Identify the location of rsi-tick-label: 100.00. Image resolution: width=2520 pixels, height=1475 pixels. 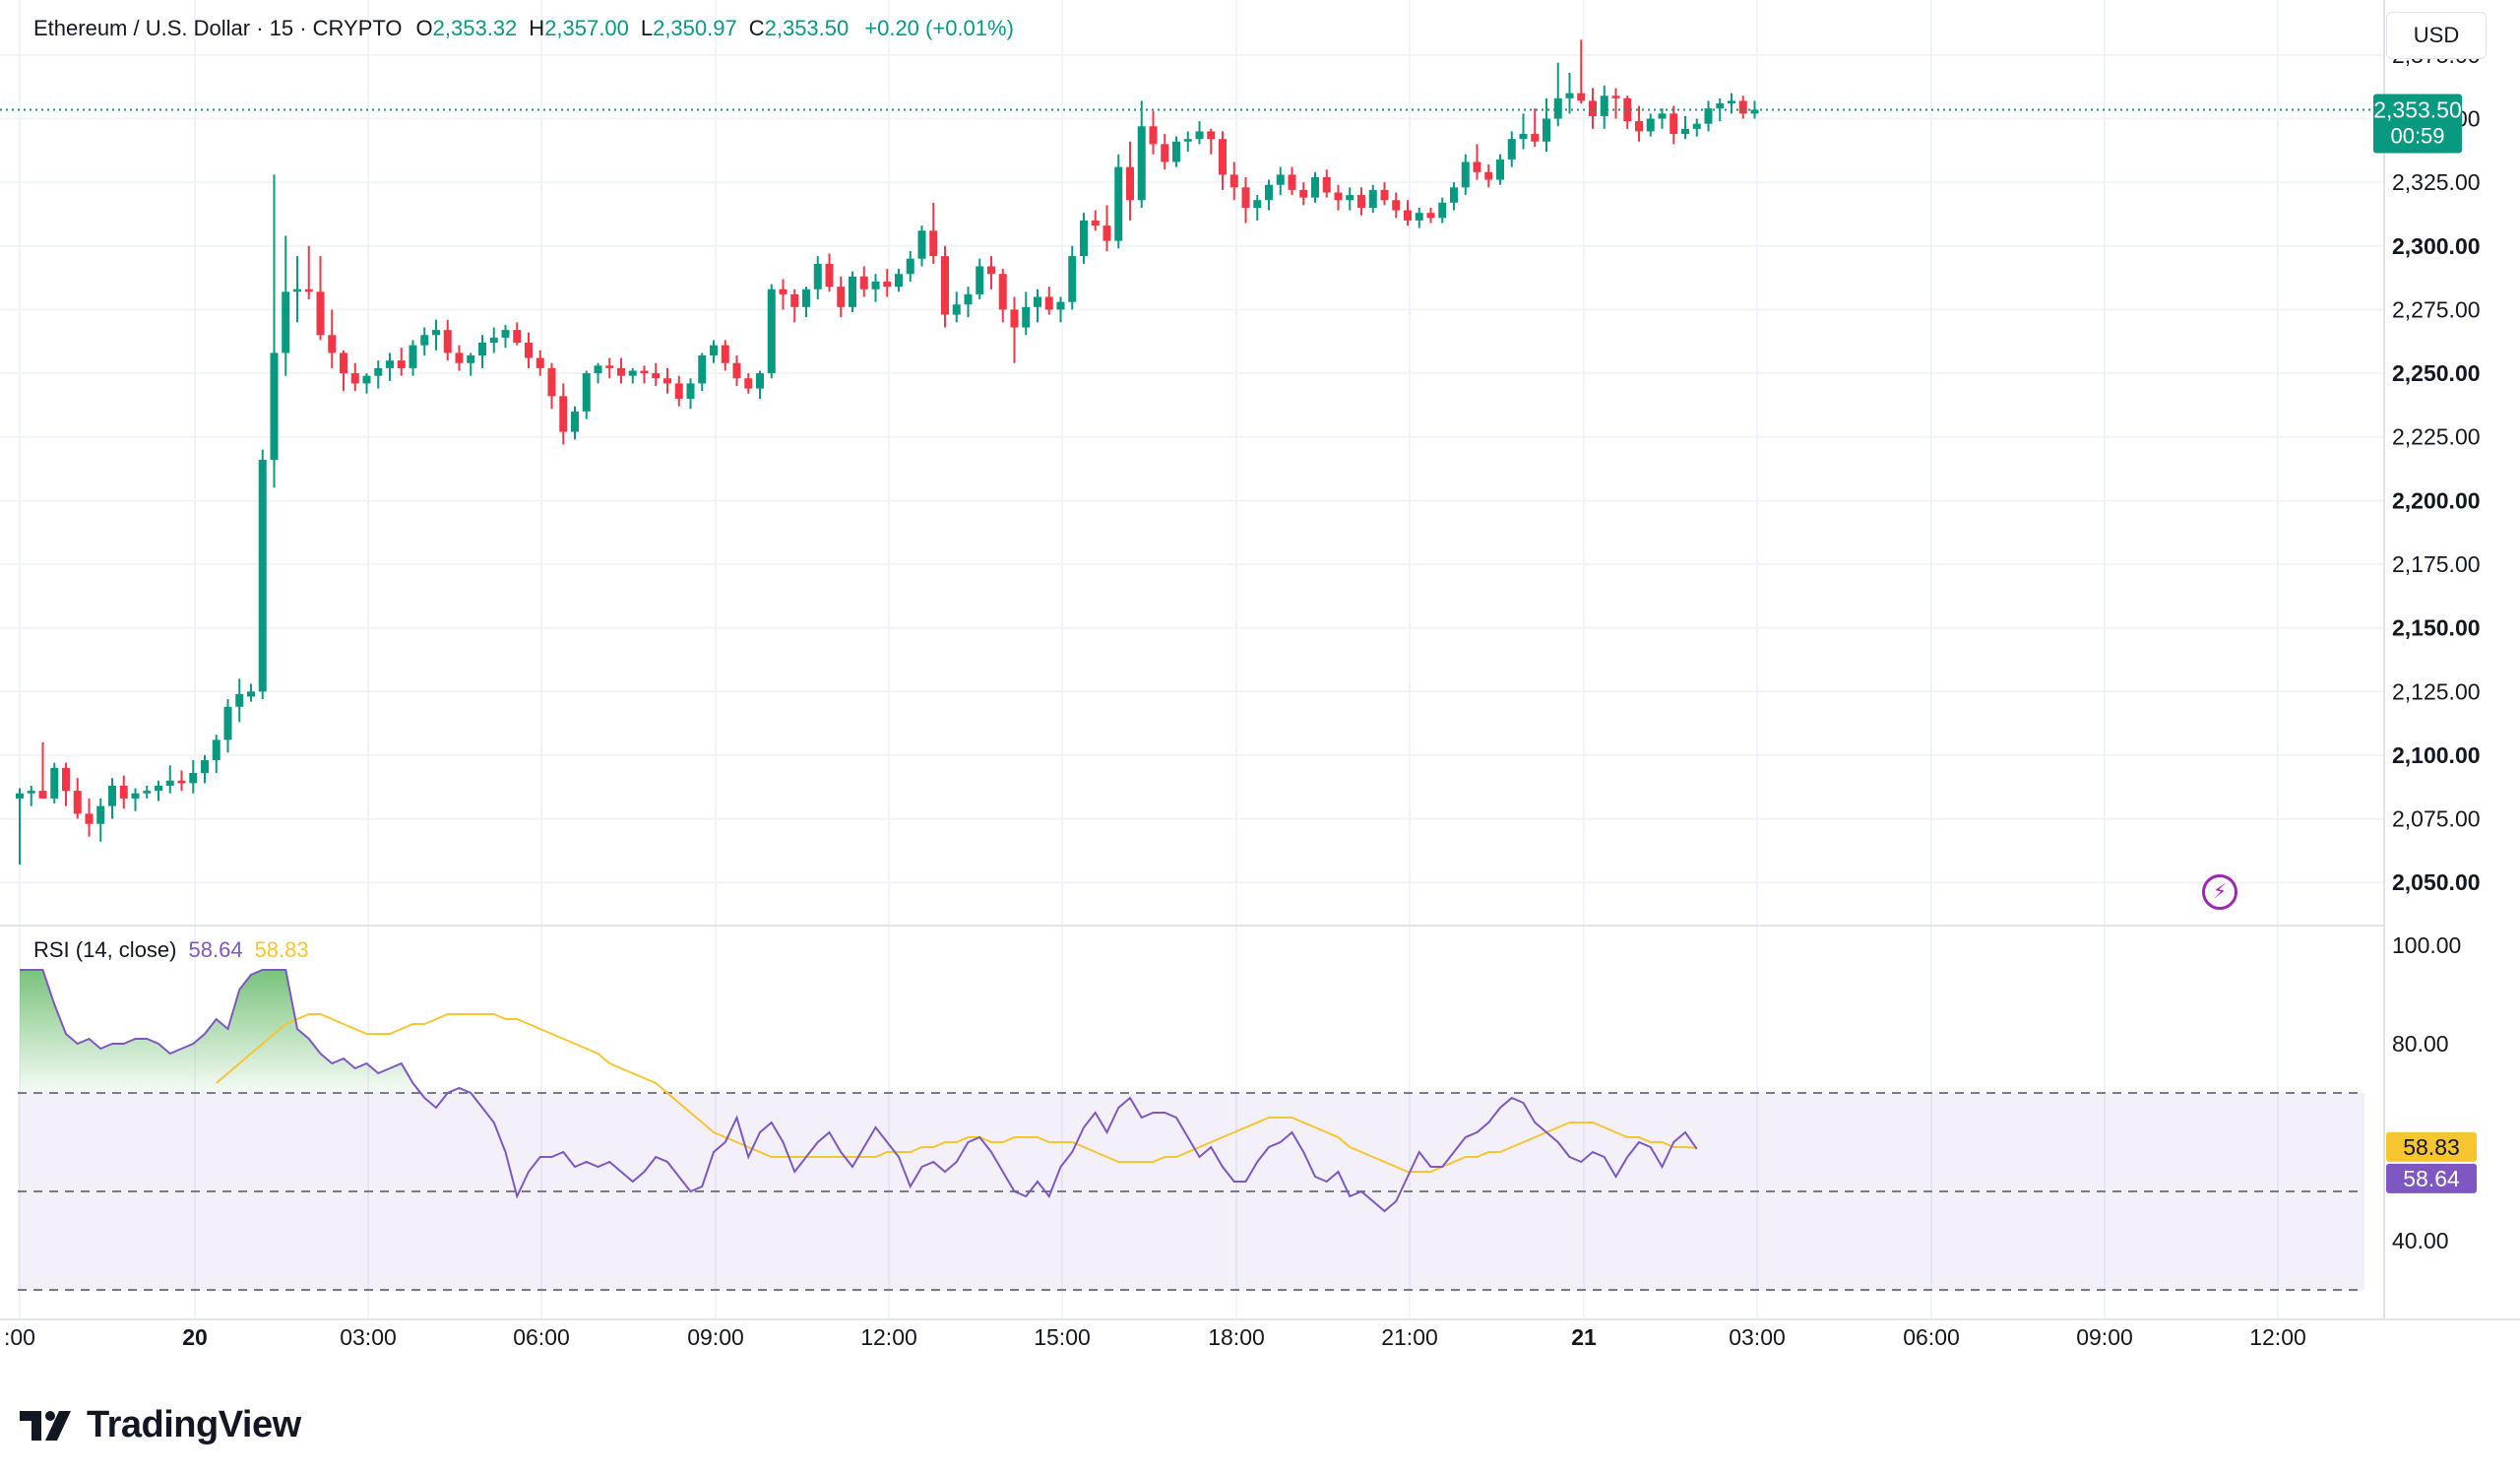
(2426, 945).